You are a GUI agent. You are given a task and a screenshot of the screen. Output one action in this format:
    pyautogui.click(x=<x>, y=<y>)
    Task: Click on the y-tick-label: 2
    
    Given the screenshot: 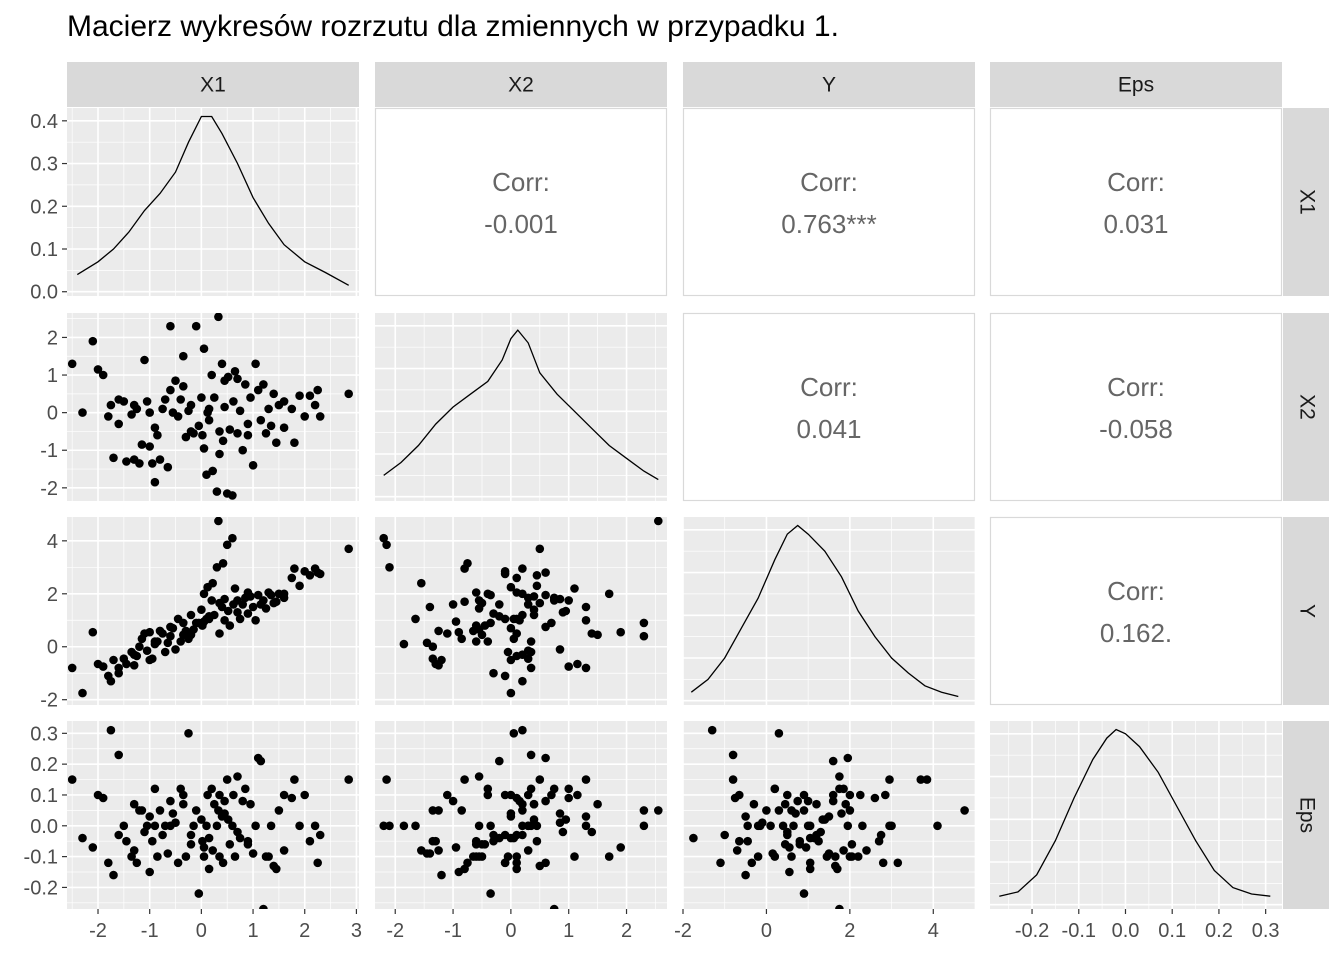 What is the action you would take?
    pyautogui.click(x=52, y=595)
    